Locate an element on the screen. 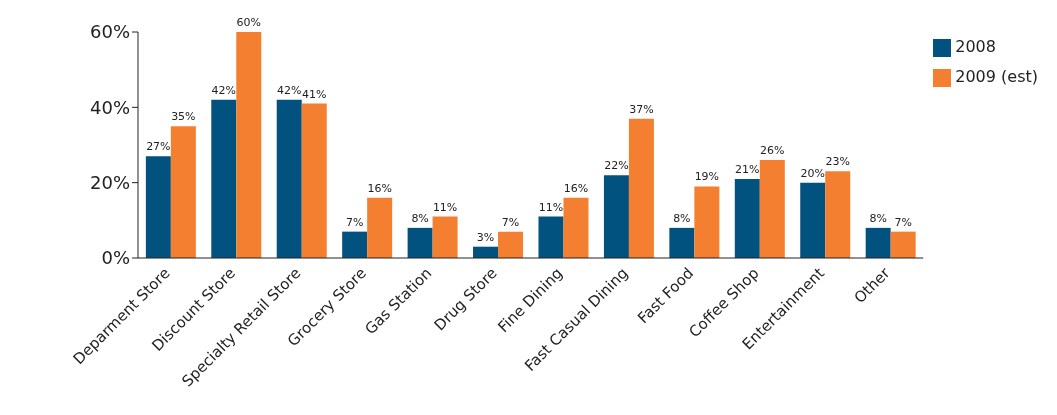 This screenshot has height=415, width=1057. data-label: 23% is located at coordinates (837, 162).